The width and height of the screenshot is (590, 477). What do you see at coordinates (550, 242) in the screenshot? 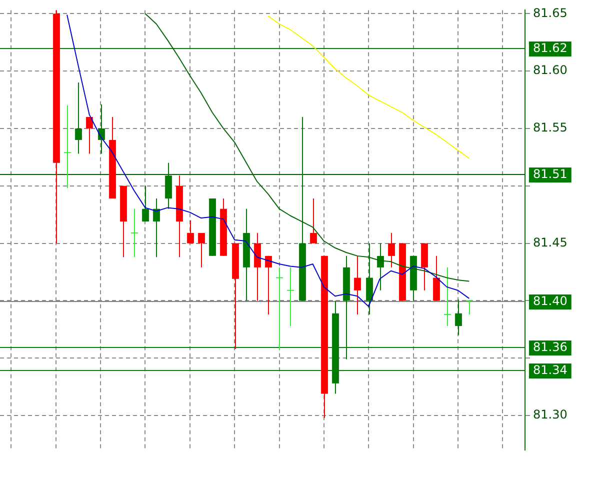
I see `y-tick-label: 81.45` at bounding box center [550, 242].